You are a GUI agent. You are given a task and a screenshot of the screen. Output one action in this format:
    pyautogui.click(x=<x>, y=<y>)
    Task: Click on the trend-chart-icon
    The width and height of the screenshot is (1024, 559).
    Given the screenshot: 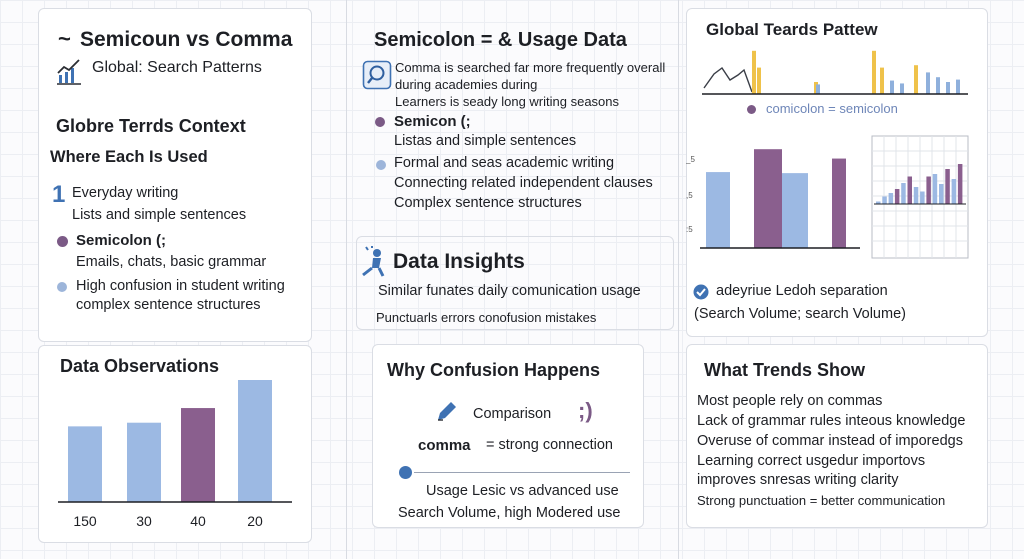 What is the action you would take?
    pyautogui.click(x=69, y=73)
    